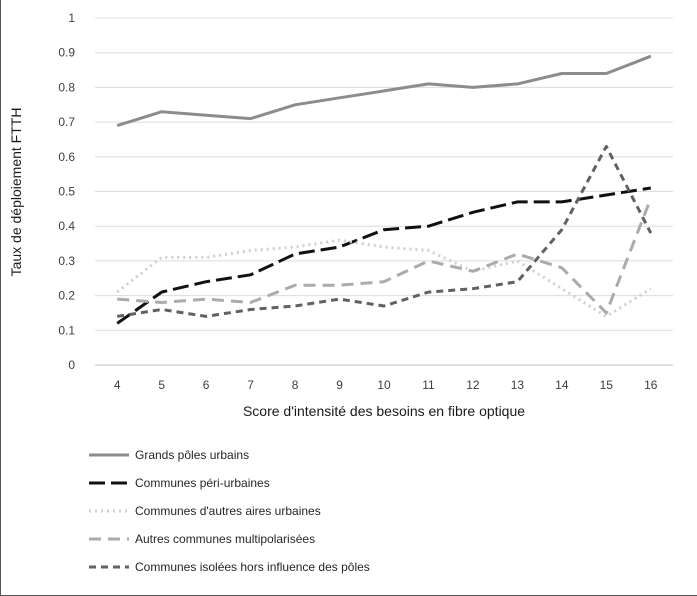 This screenshot has width=697, height=596. I want to click on legend-label: Grands pôles urbains, so click(192, 455).